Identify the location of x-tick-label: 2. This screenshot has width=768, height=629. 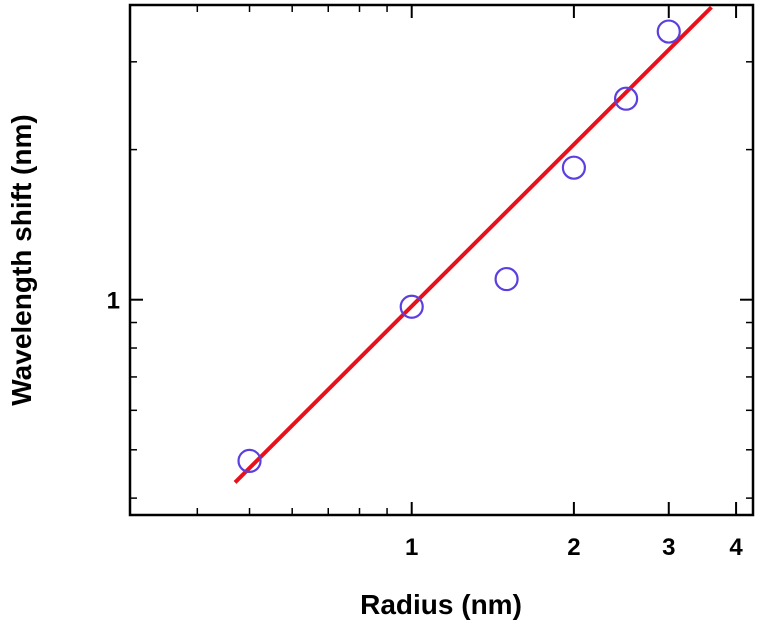
(573, 547).